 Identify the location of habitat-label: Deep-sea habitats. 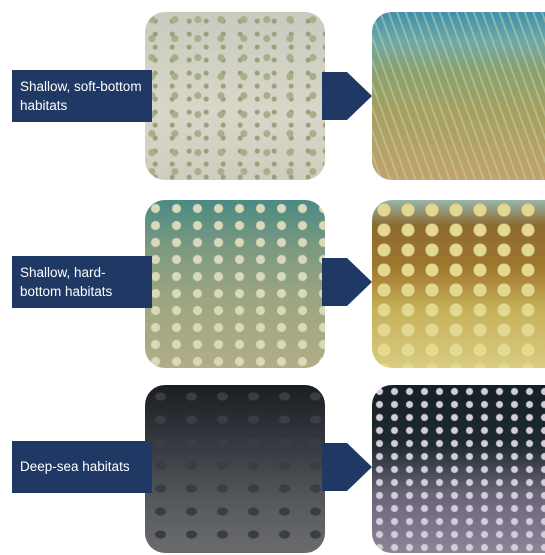
(82, 467).